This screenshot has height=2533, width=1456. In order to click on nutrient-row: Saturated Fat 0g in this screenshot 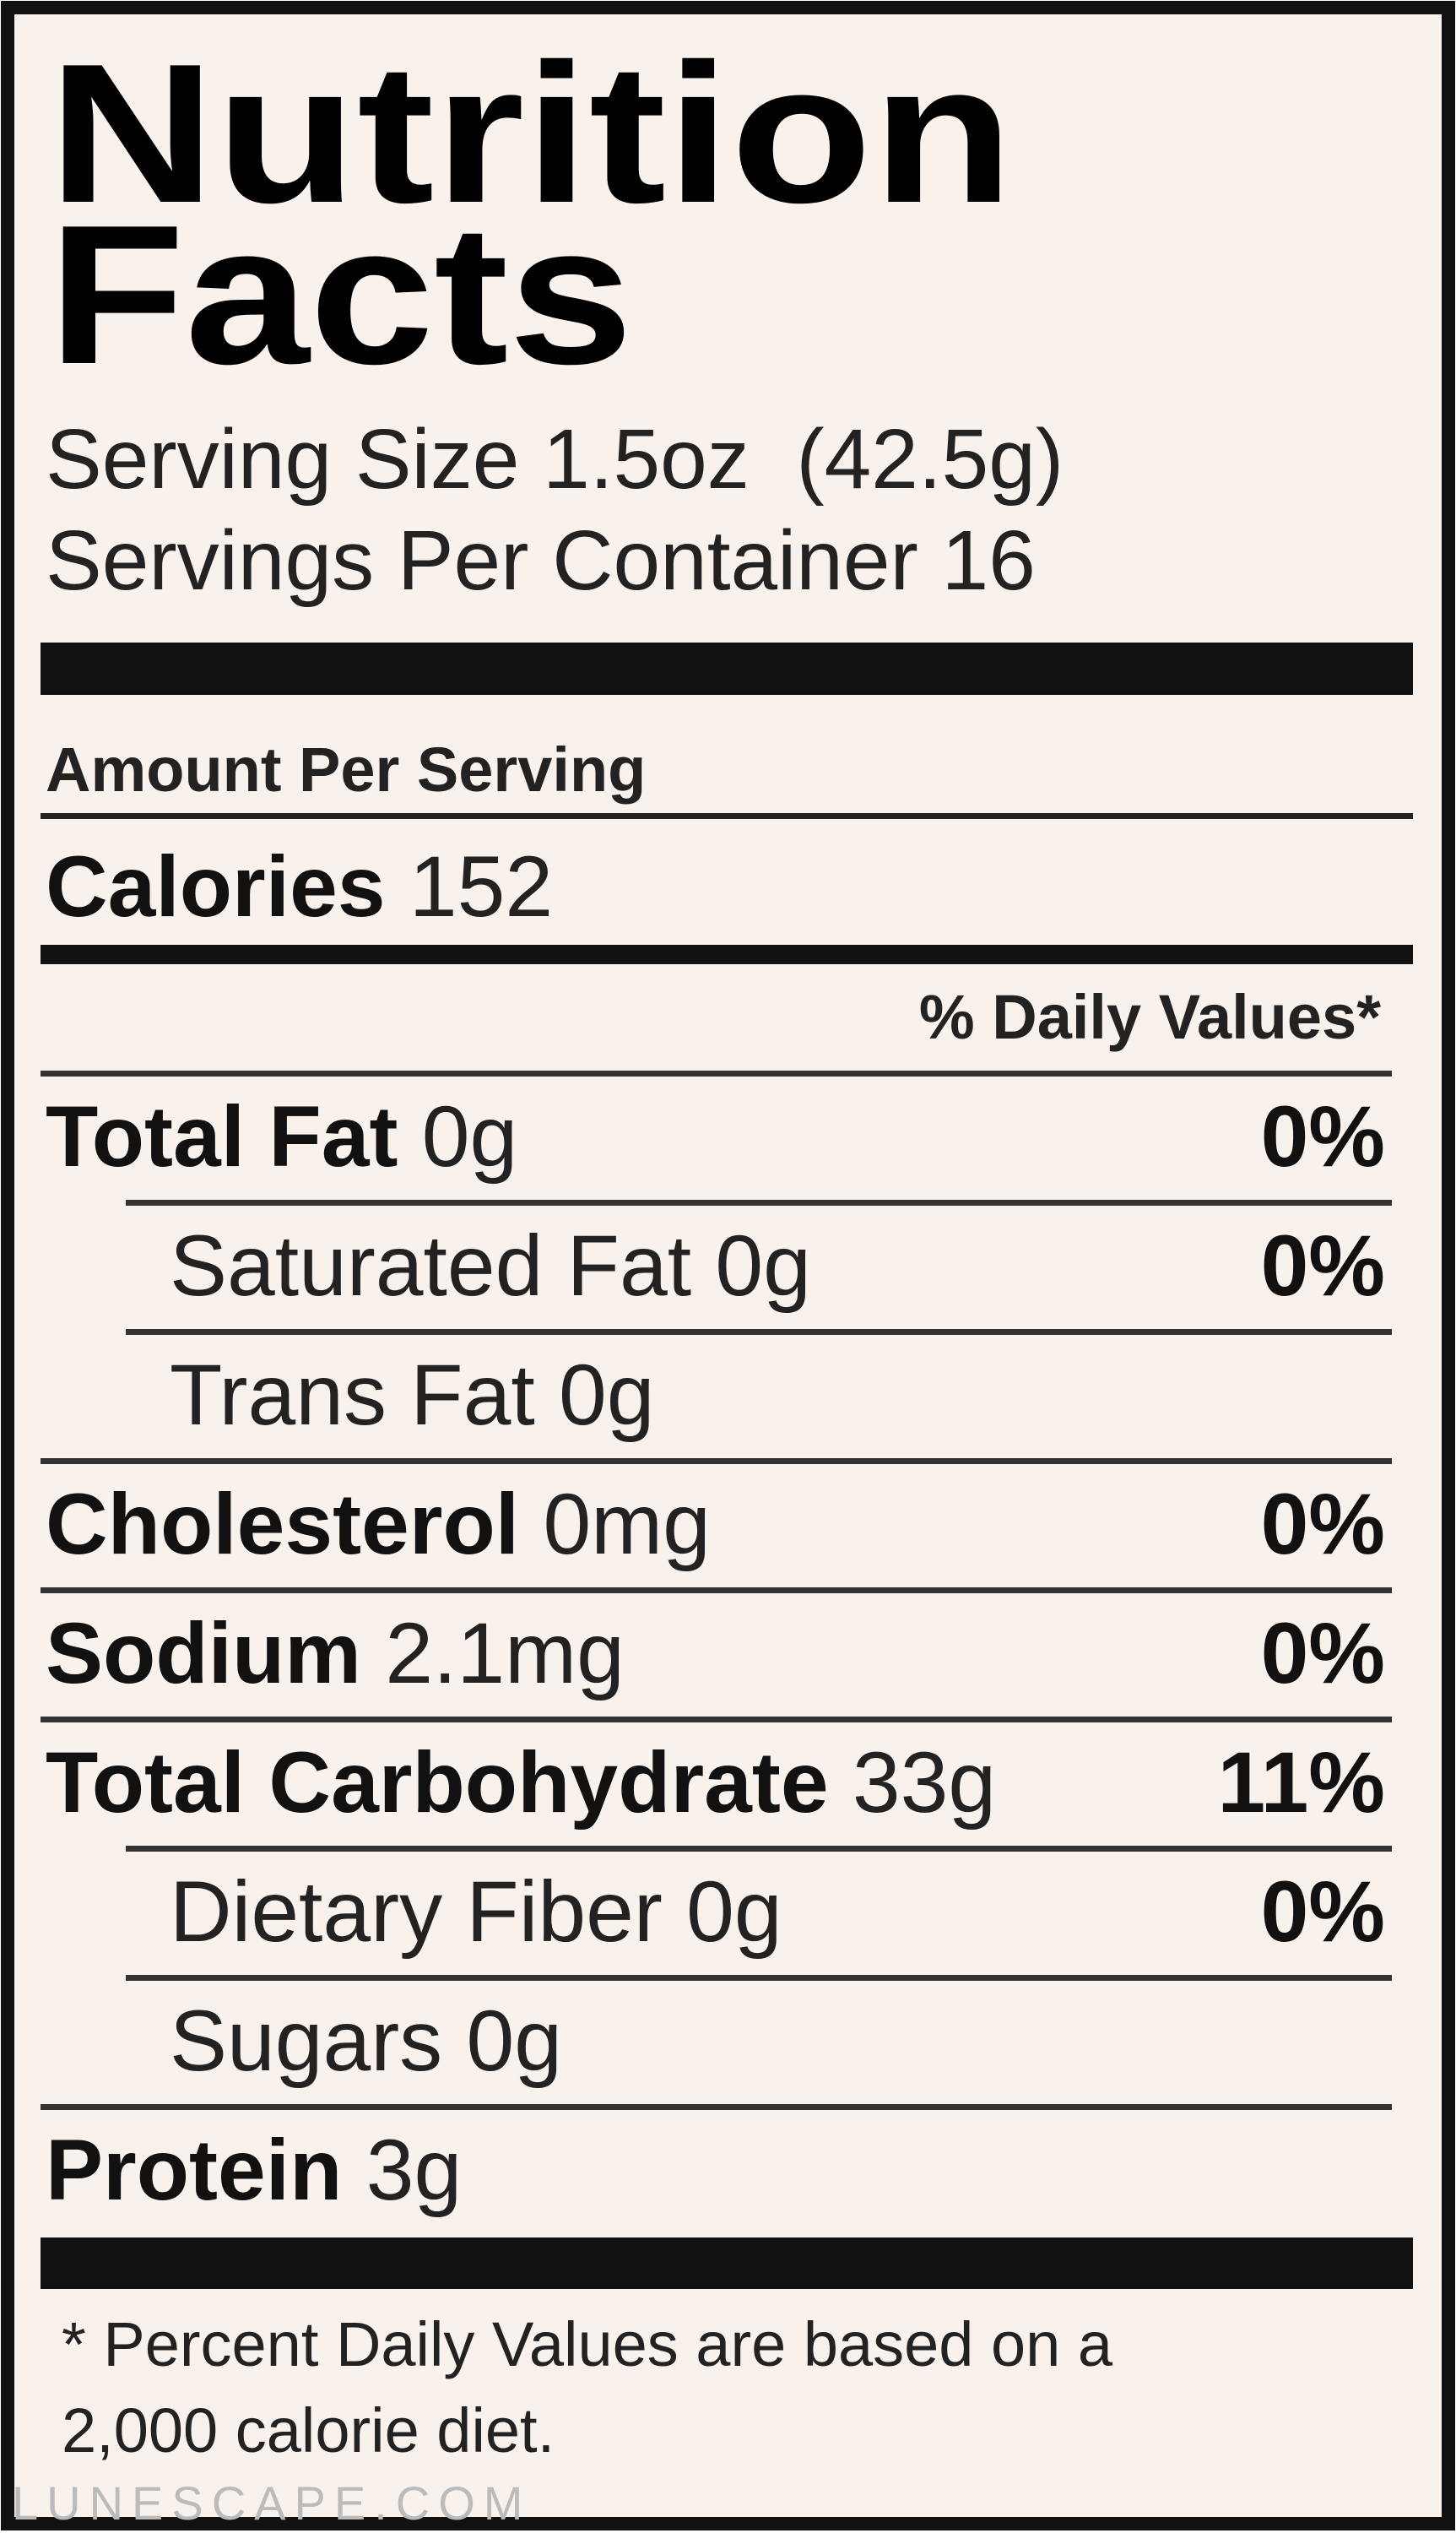, I will do `click(491, 1266)`.